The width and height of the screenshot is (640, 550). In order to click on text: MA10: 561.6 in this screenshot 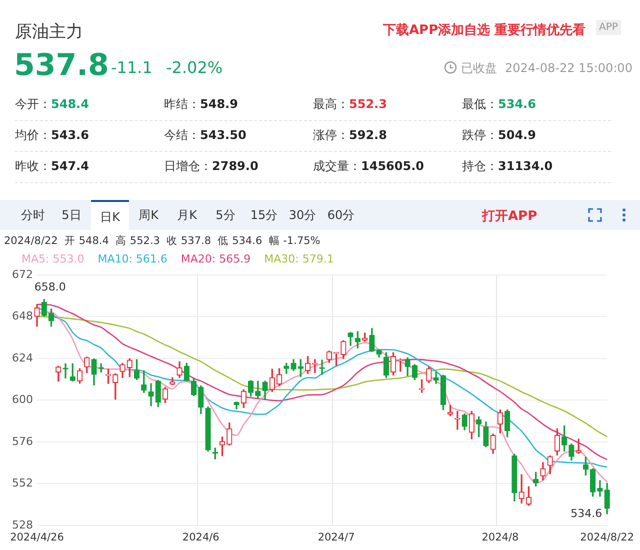, I will do `click(133, 259)`.